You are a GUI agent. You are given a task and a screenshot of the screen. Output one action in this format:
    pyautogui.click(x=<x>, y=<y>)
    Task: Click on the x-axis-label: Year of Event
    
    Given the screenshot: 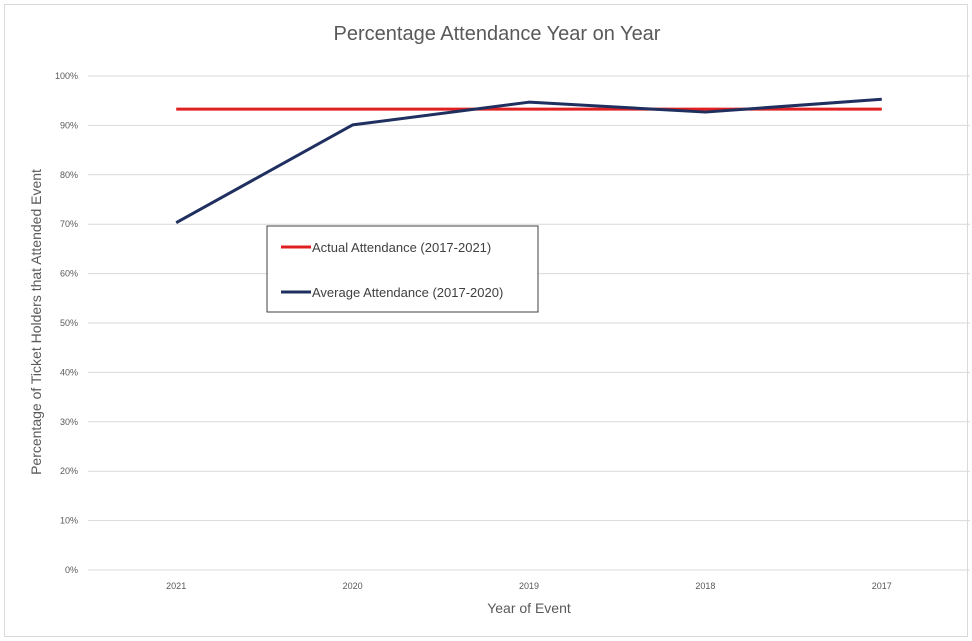 What is the action you would take?
    pyautogui.click(x=529, y=608)
    